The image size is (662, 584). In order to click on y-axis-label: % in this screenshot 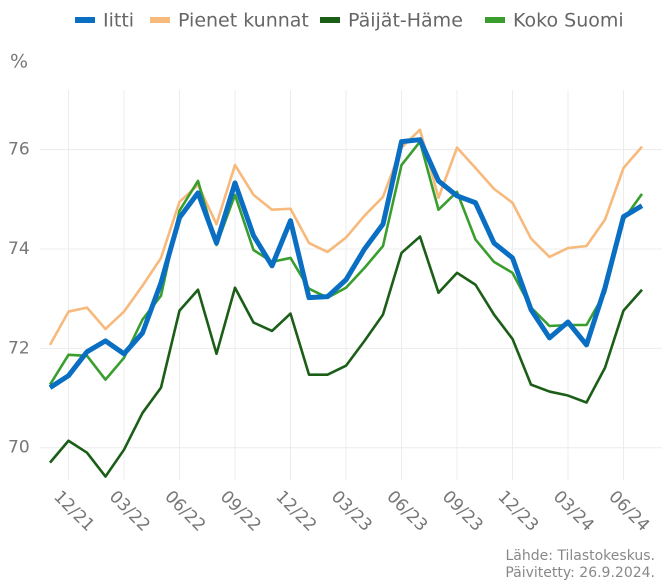, I will do `click(19, 62)`.